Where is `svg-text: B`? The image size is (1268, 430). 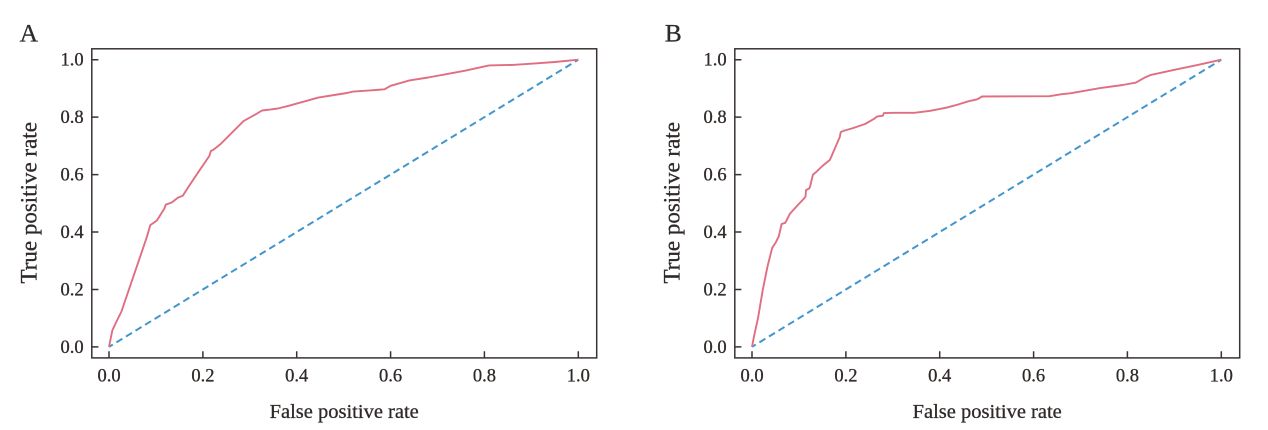
svg-text: B is located at coordinates (673, 33).